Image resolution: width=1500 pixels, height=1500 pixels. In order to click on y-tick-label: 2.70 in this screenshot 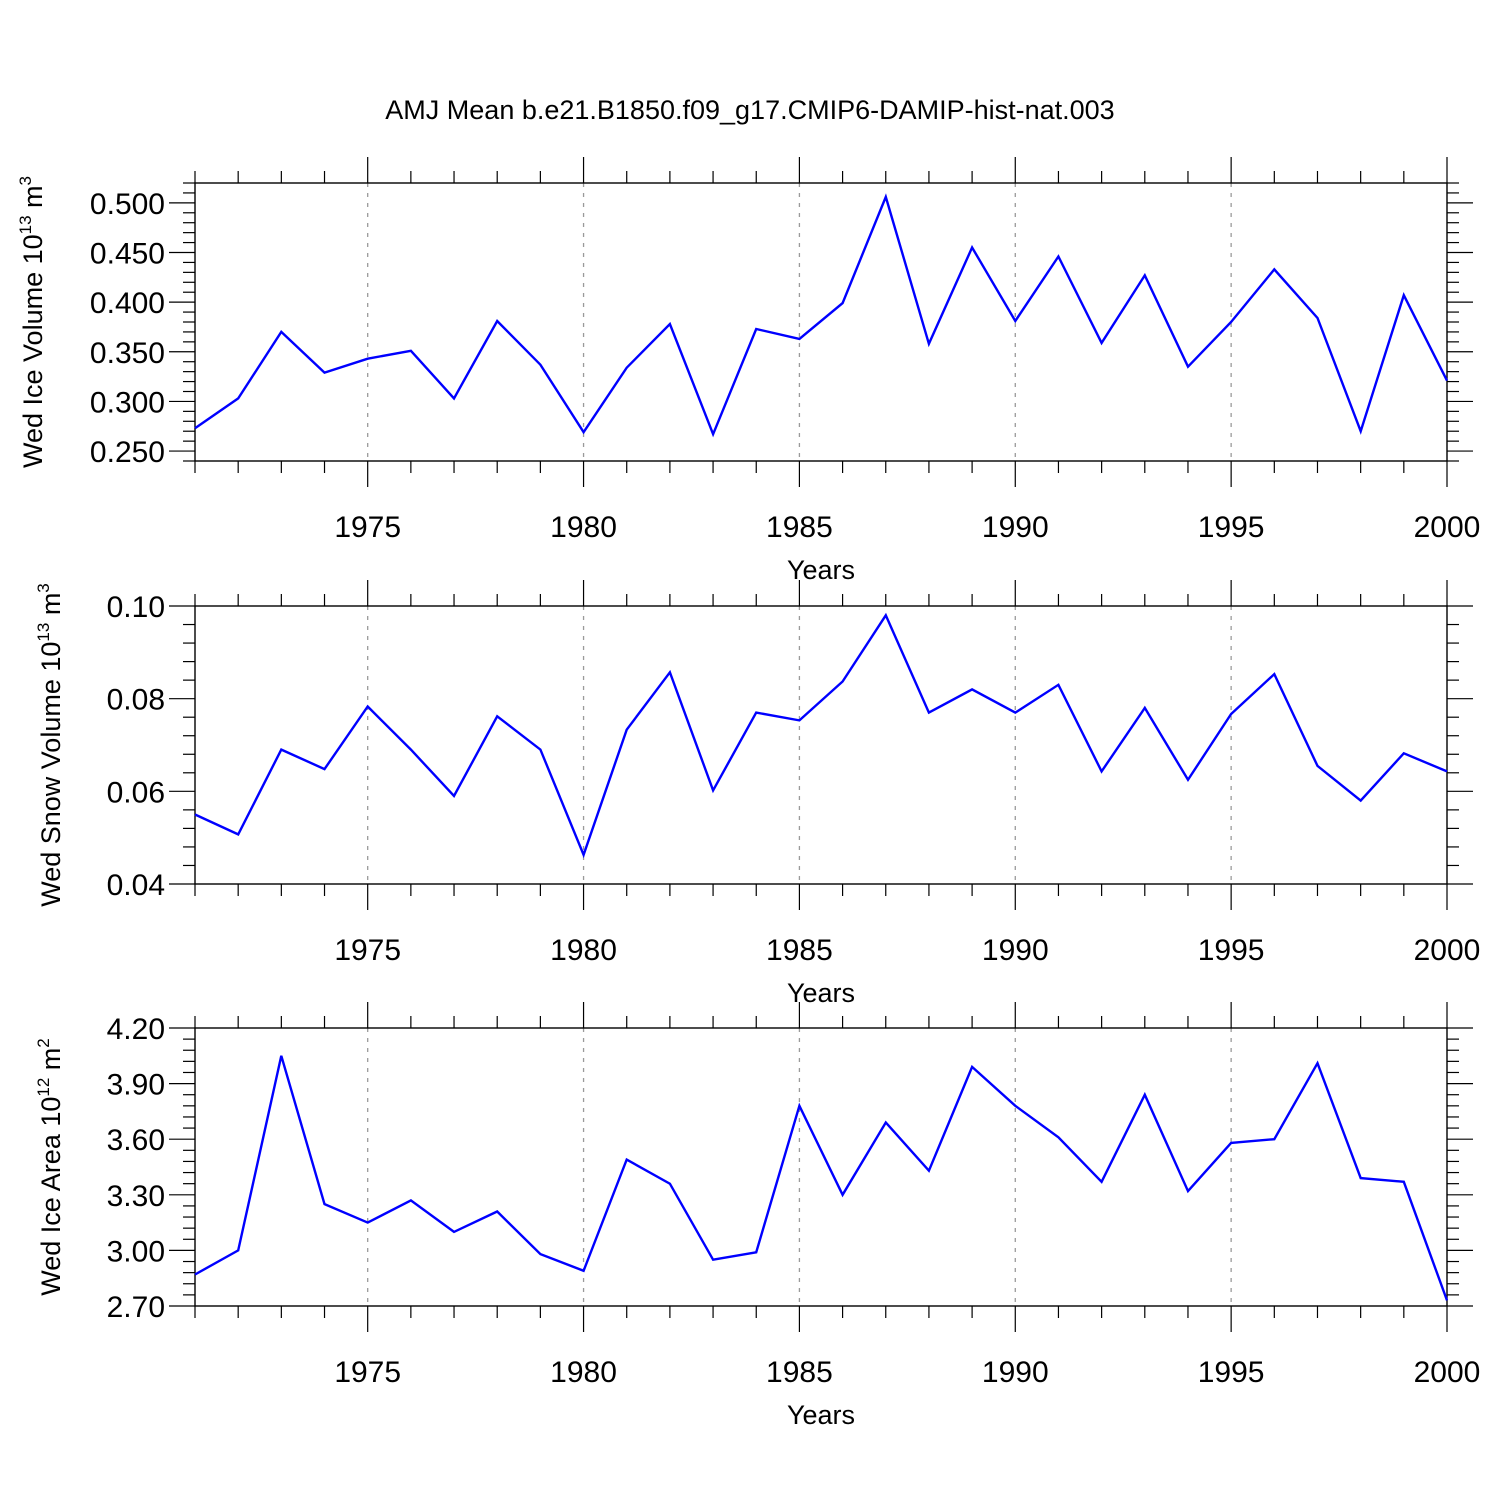, I will do `click(136, 1307)`.